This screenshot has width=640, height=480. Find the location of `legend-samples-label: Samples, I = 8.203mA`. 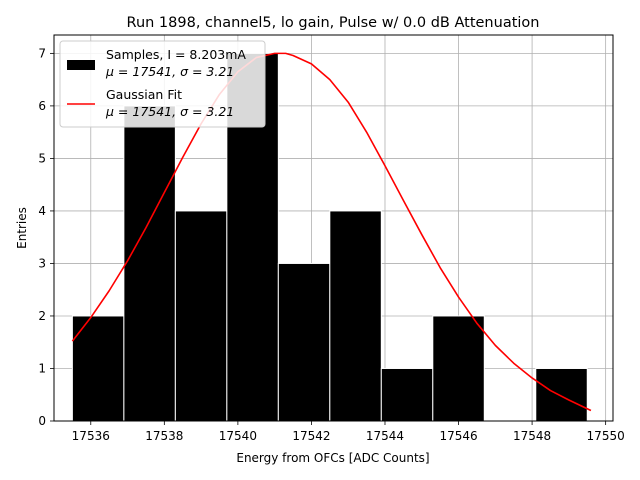

legend-samples-label: Samples, I = 8.203mA is located at coordinates (176, 54).